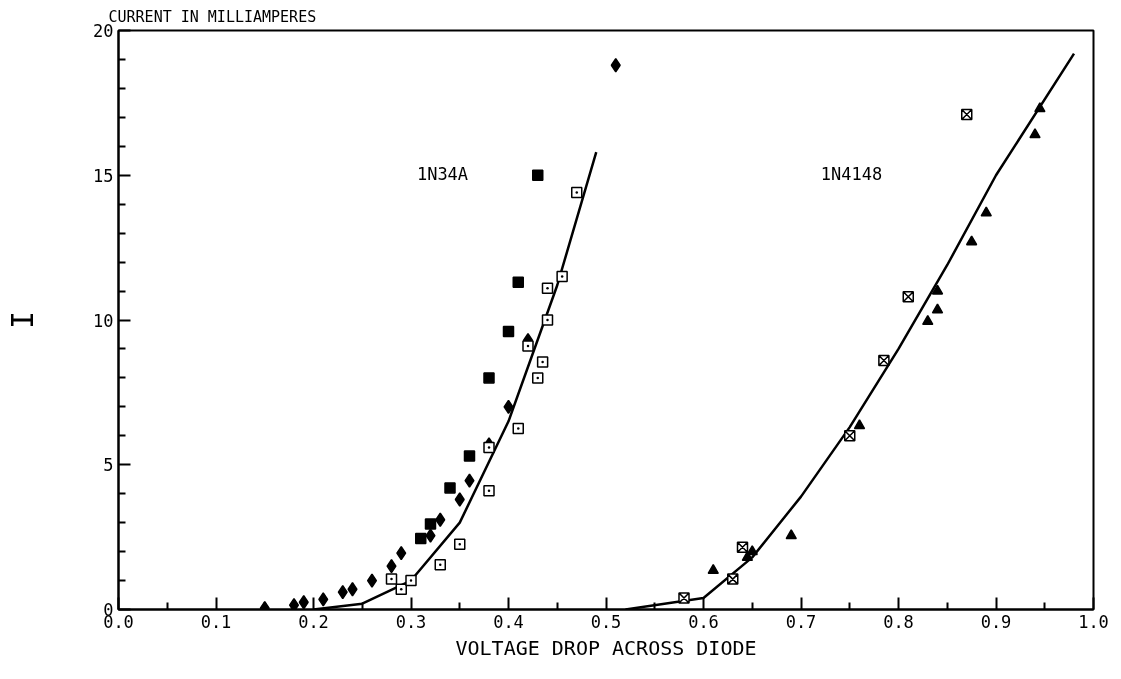 Image resolution: width=1121 pixels, height=679 pixels. What do you see at coordinates (508, 621) in the screenshot?
I see `x-tick-label: 0.4` at bounding box center [508, 621].